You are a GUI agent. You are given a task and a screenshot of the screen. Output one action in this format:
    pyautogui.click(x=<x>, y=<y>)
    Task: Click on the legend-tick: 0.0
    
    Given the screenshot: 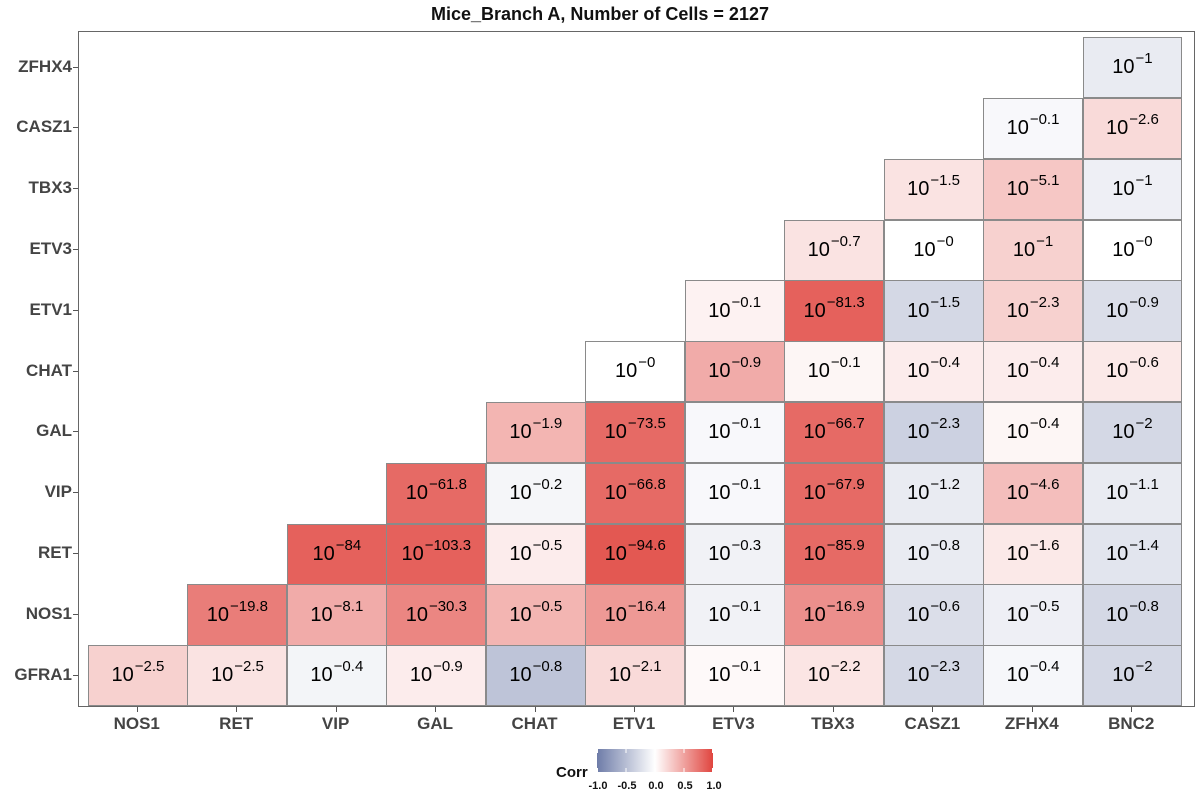 What is the action you would take?
    pyautogui.click(x=656, y=786)
    